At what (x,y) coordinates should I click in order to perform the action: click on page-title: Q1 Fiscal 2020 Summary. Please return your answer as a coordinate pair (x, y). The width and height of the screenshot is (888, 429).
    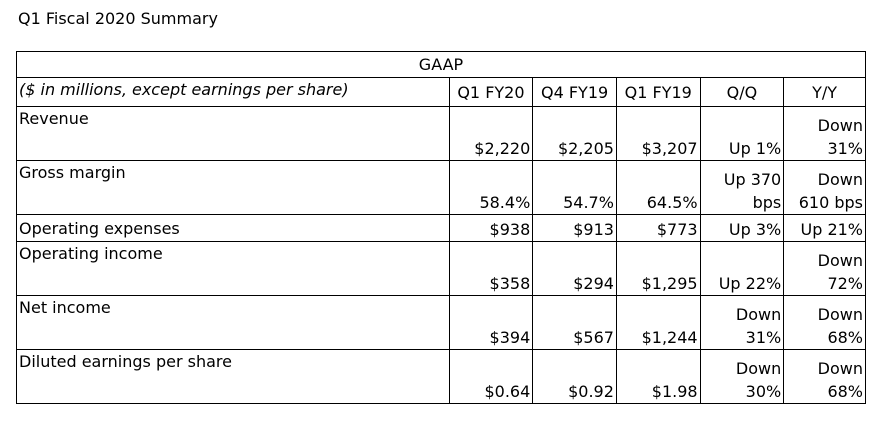
    Looking at the image, I should click on (118, 18).